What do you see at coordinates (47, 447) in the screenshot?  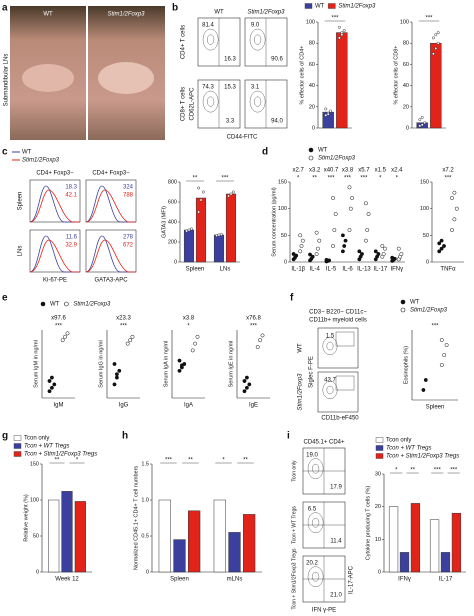 I see `legend-label: Tcon + WT Tregs` at bounding box center [47, 447].